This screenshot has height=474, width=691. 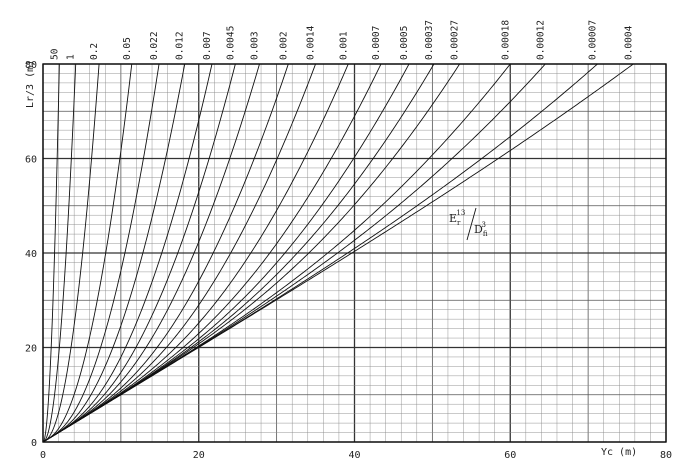 I want to click on curve-label: 0.0005, so click(x=404, y=43).